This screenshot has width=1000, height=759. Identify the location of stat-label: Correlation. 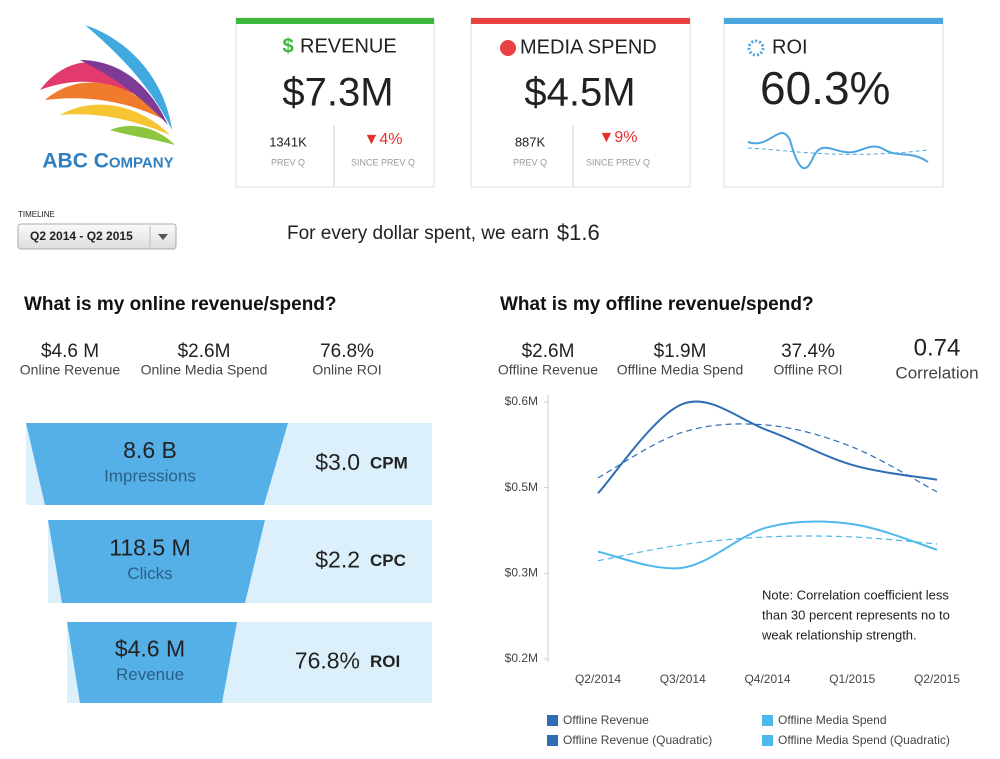
(936, 372).